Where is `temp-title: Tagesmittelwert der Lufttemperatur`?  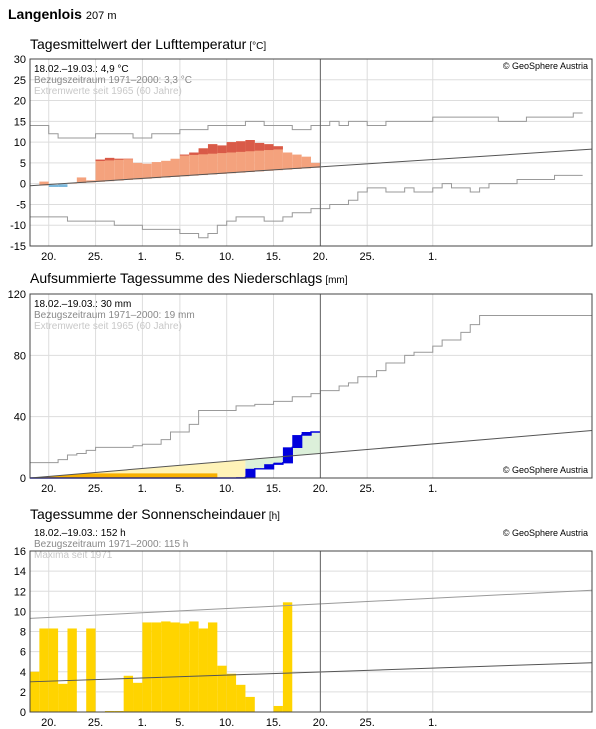
temp-title: Tagesmittelwert der Lufttemperatur is located at coordinates (138, 44).